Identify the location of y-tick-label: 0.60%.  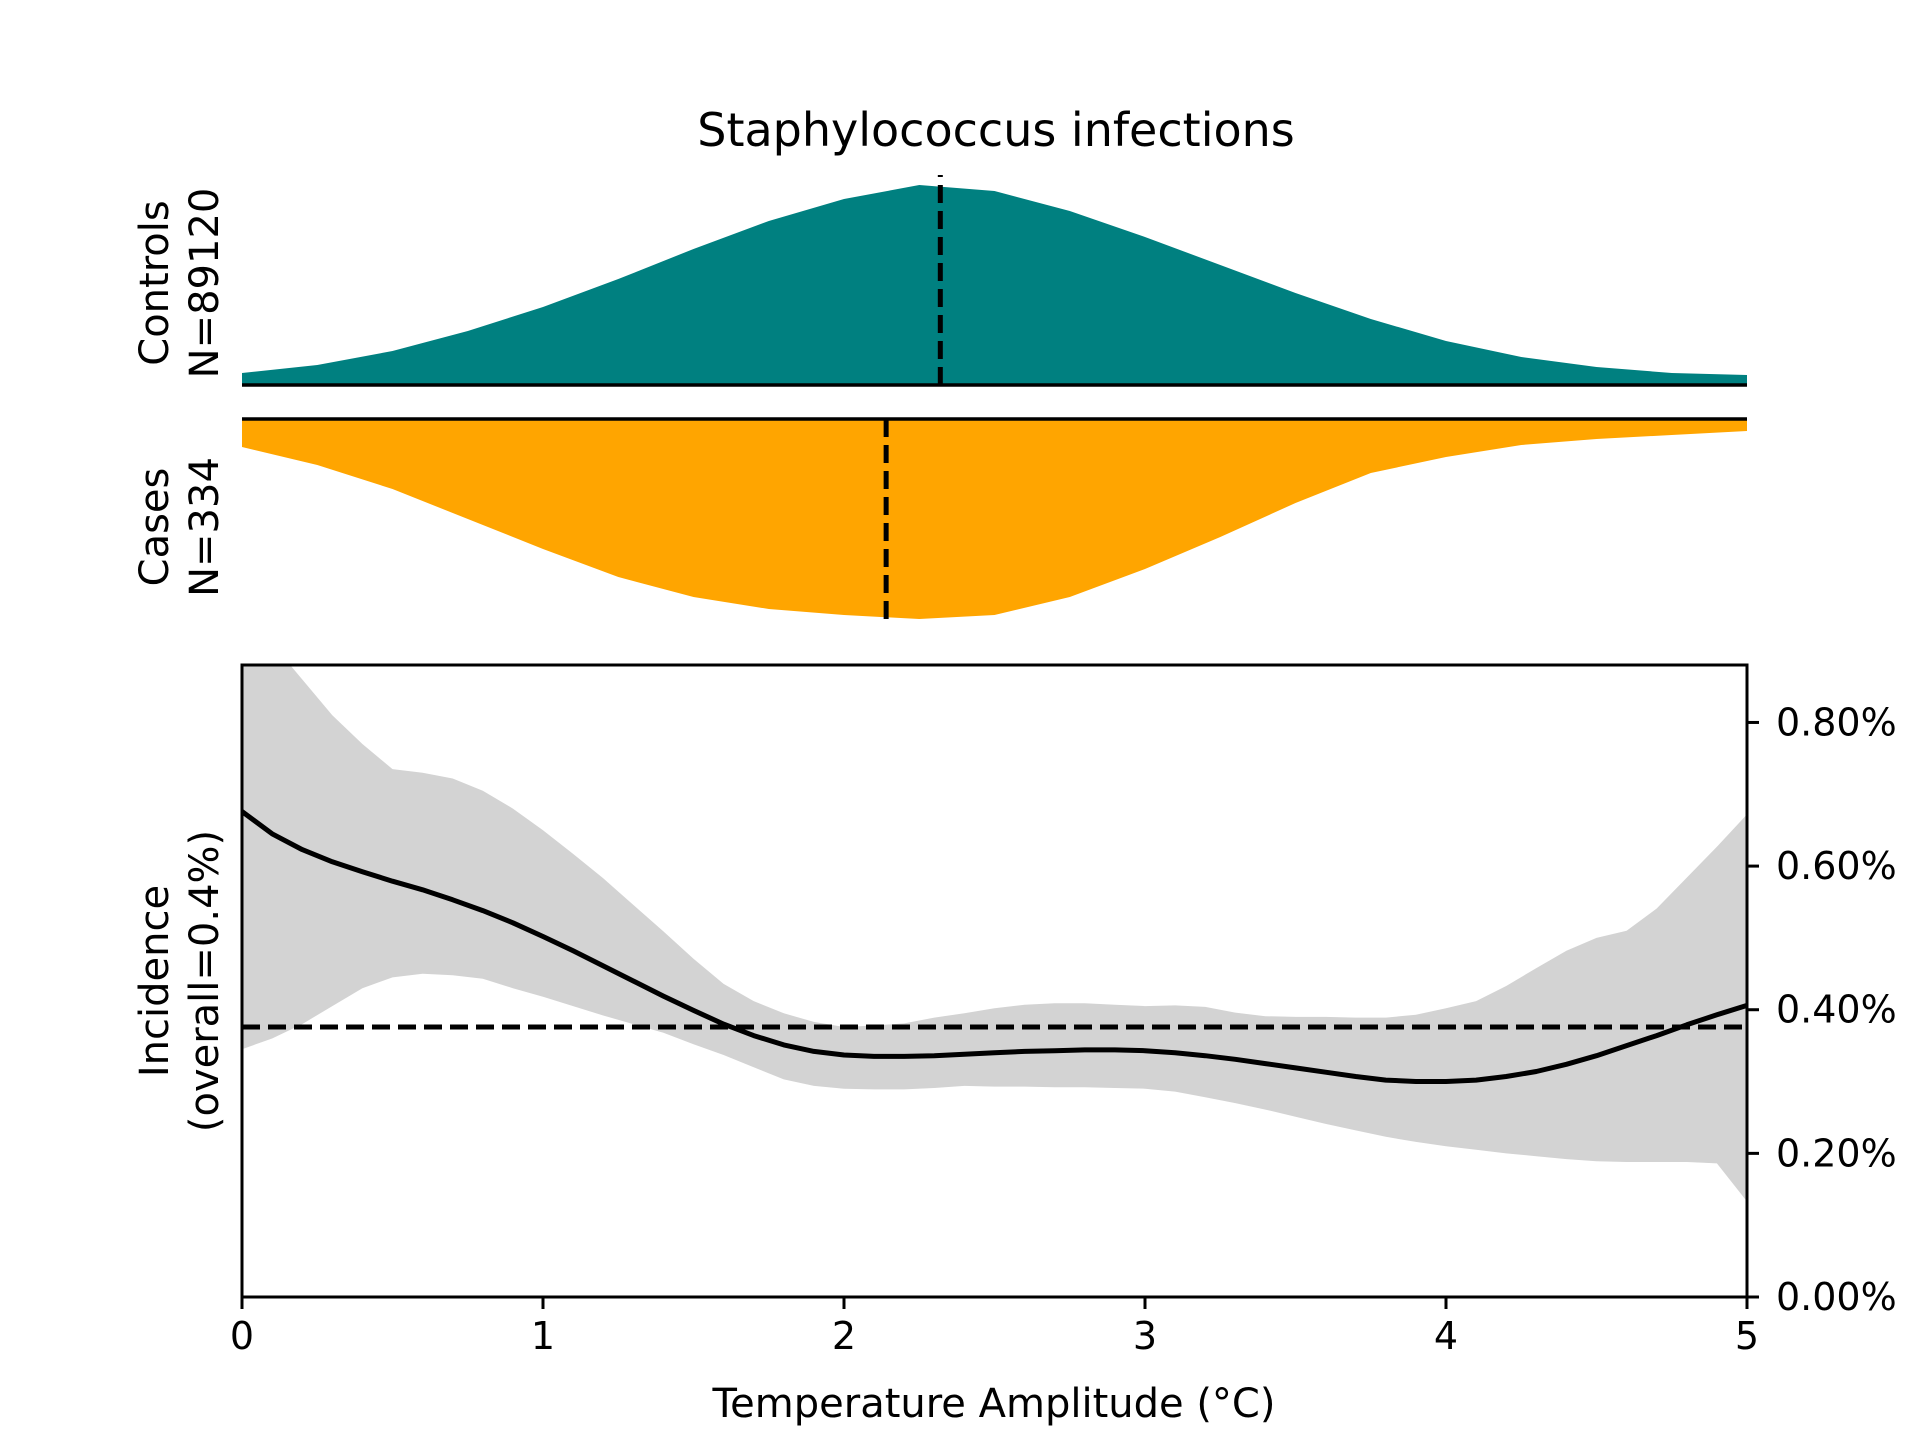
(1836, 866).